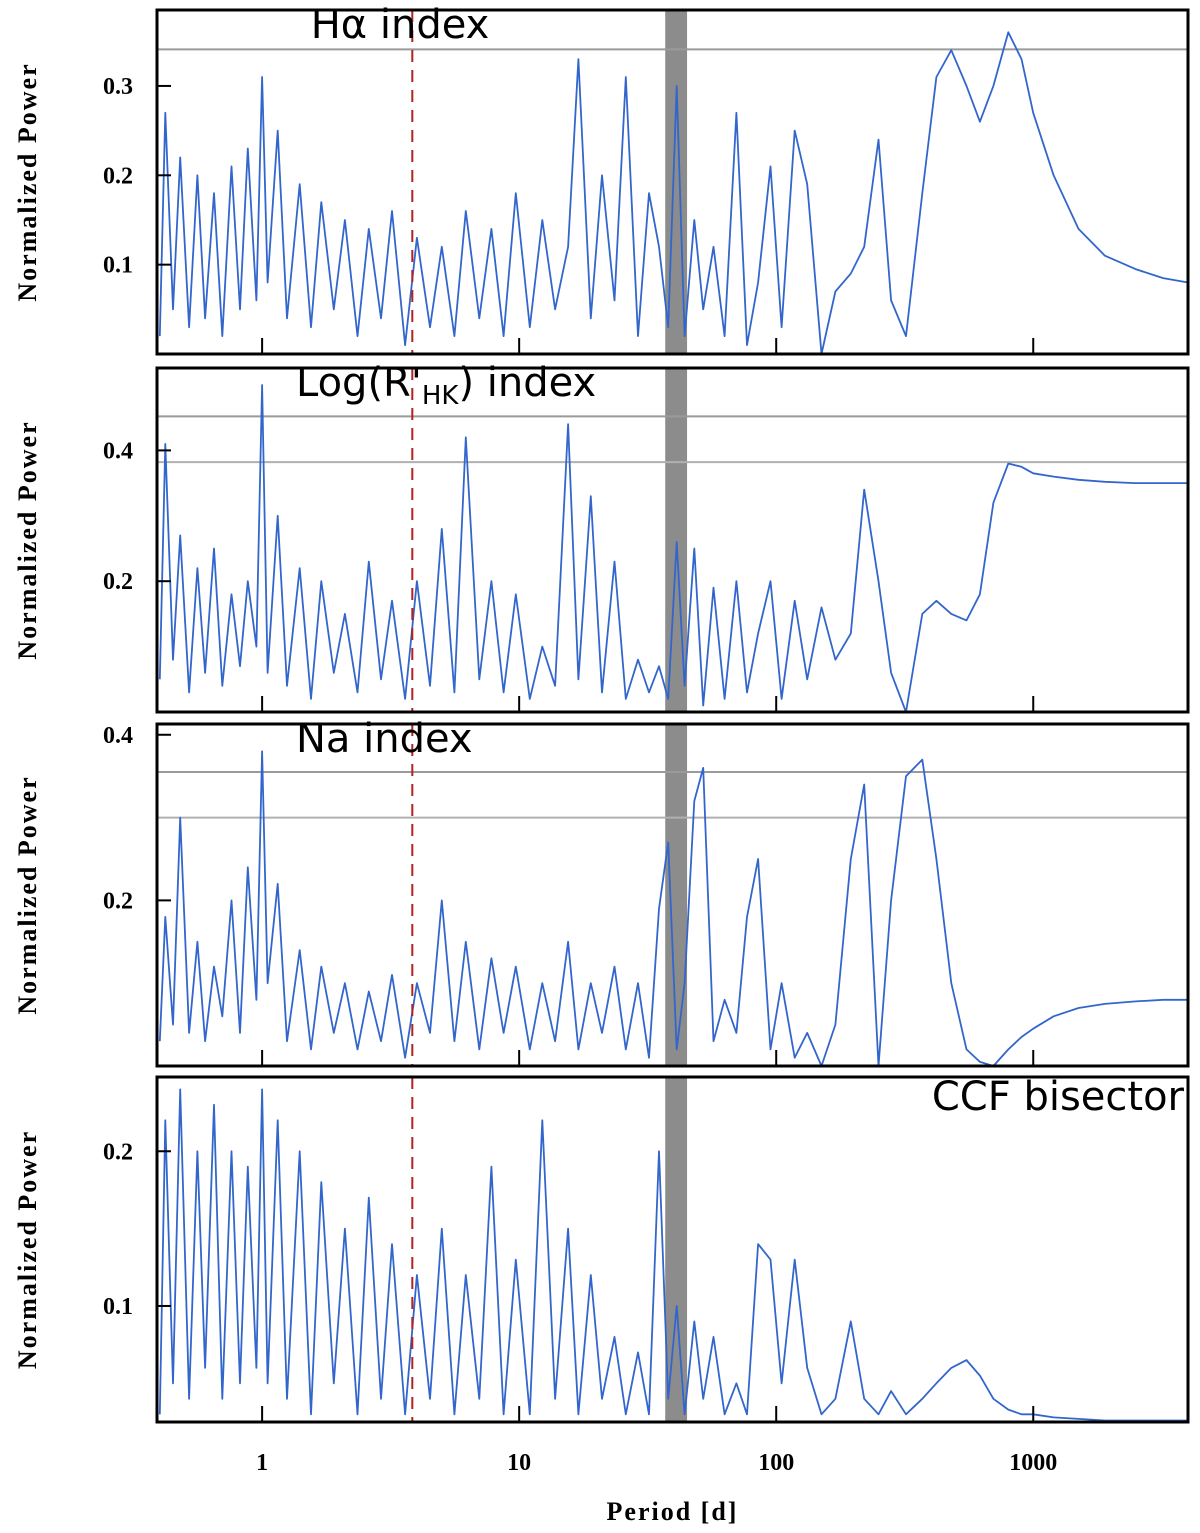  Describe the element at coordinates (519, 1463) in the screenshot. I see `x-tick-label: 10` at that location.